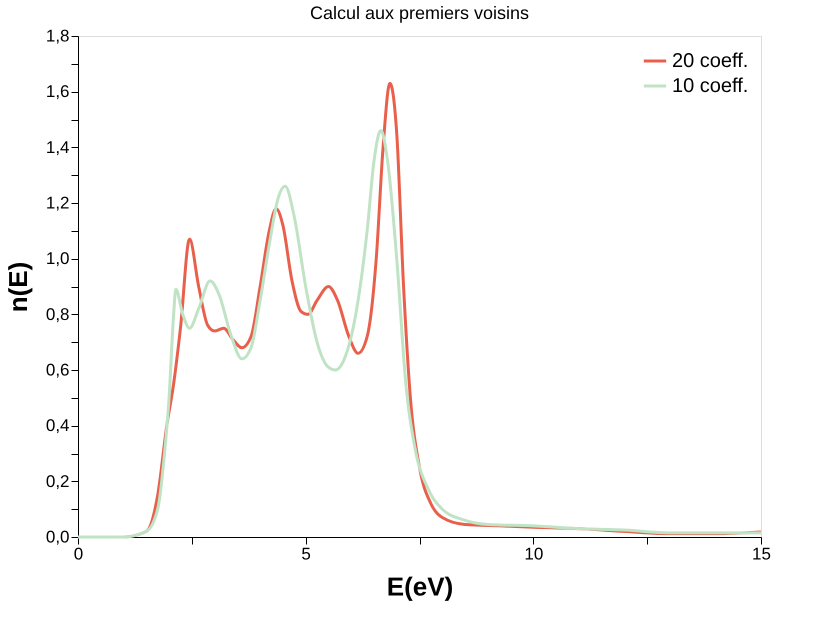 This screenshot has height=639, width=816. I want to click on y-tick-label: 1,8, so click(58, 36).